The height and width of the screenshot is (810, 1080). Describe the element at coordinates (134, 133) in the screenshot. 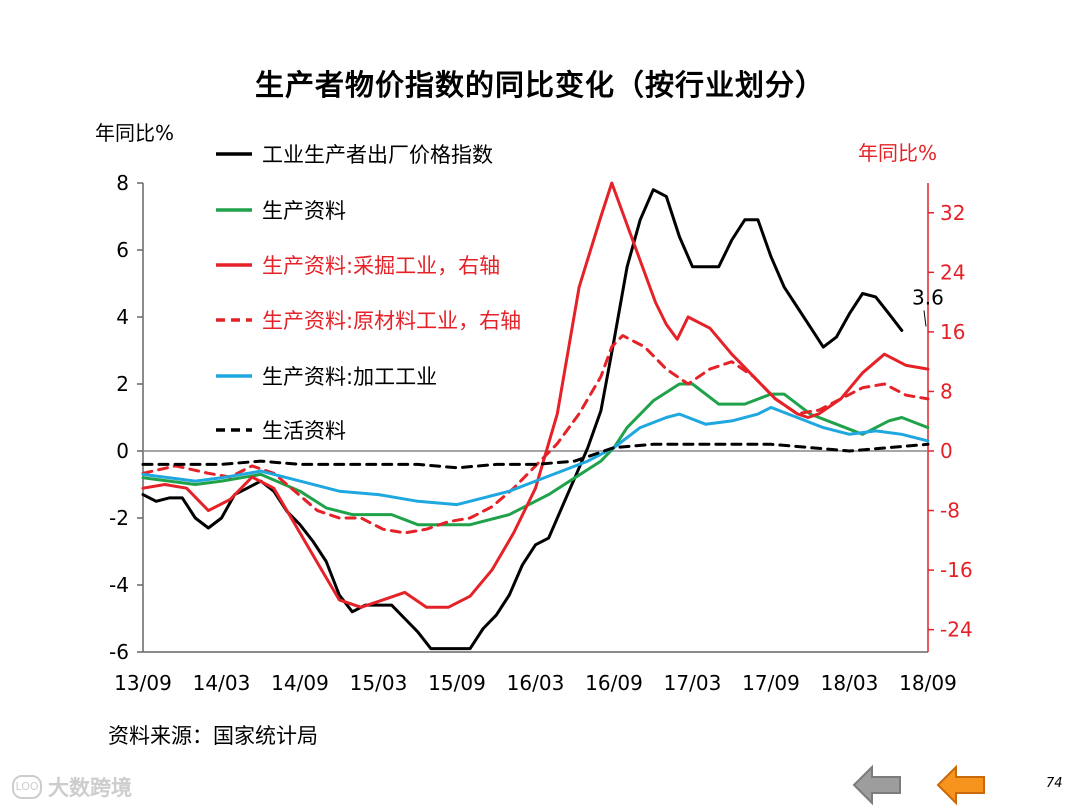

I see `left-axis-label: 年同比%` at that location.